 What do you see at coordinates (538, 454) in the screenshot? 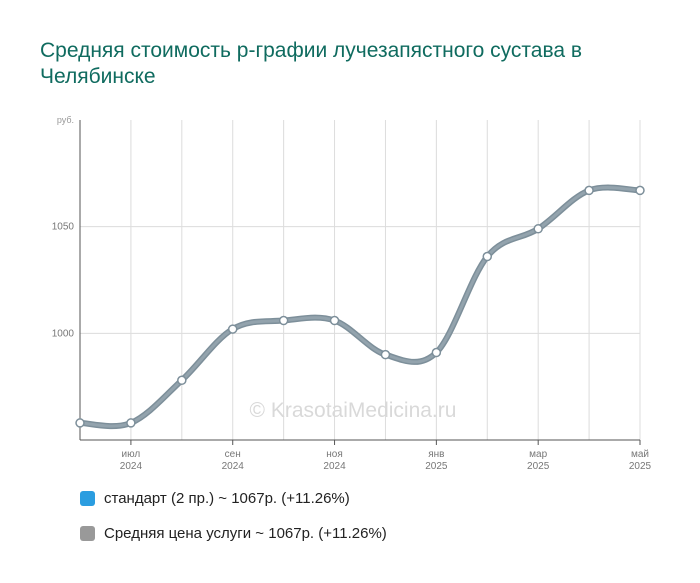
I see `x-tick-label-month: мар` at bounding box center [538, 454].